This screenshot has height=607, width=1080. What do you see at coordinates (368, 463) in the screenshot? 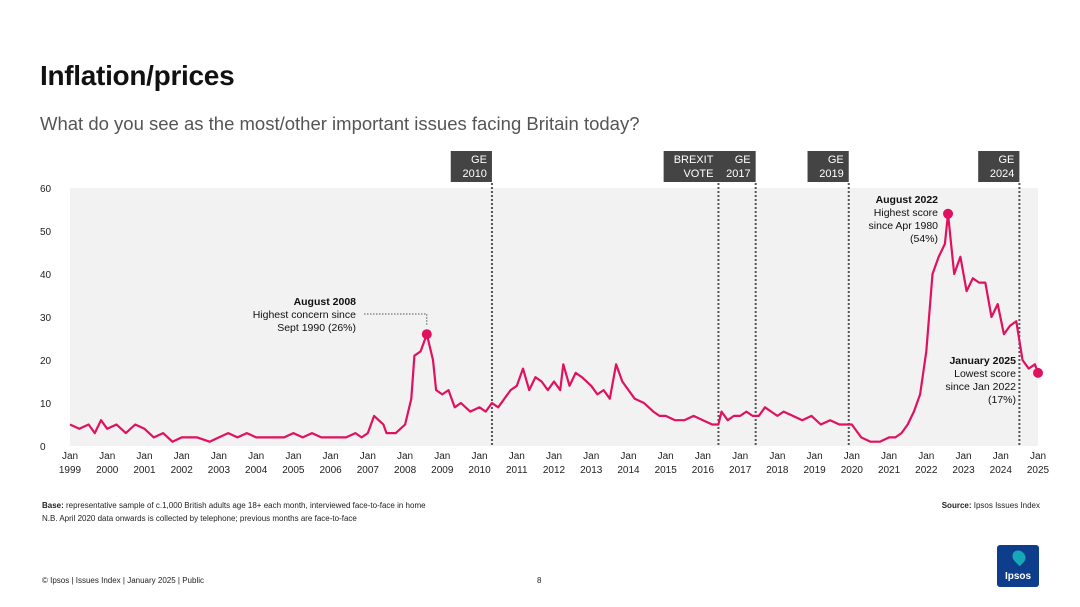
I see `x-tick-label: Jan 2007` at bounding box center [368, 463].